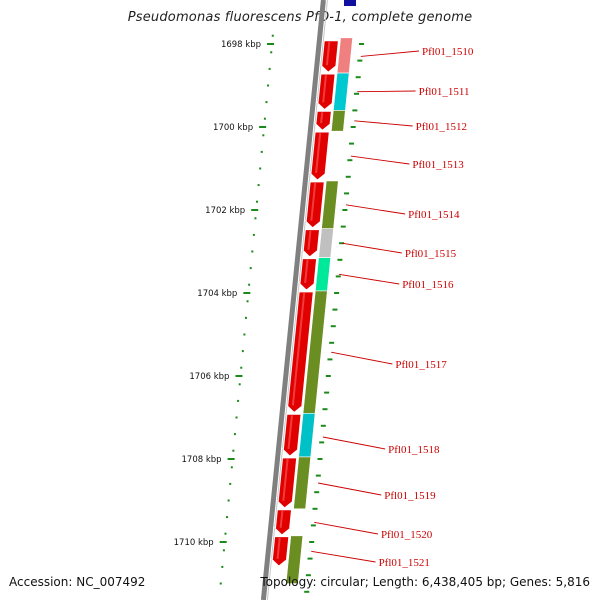 This screenshot has height=600, width=600. What do you see at coordinates (404, 563) in the screenshot?
I see `gene-label-11: Pfl01_1521` at bounding box center [404, 563].